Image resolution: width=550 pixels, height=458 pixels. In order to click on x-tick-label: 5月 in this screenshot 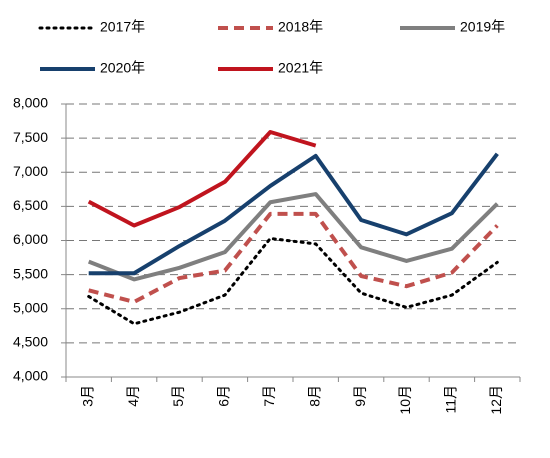, I will do `click(178, 396)`.